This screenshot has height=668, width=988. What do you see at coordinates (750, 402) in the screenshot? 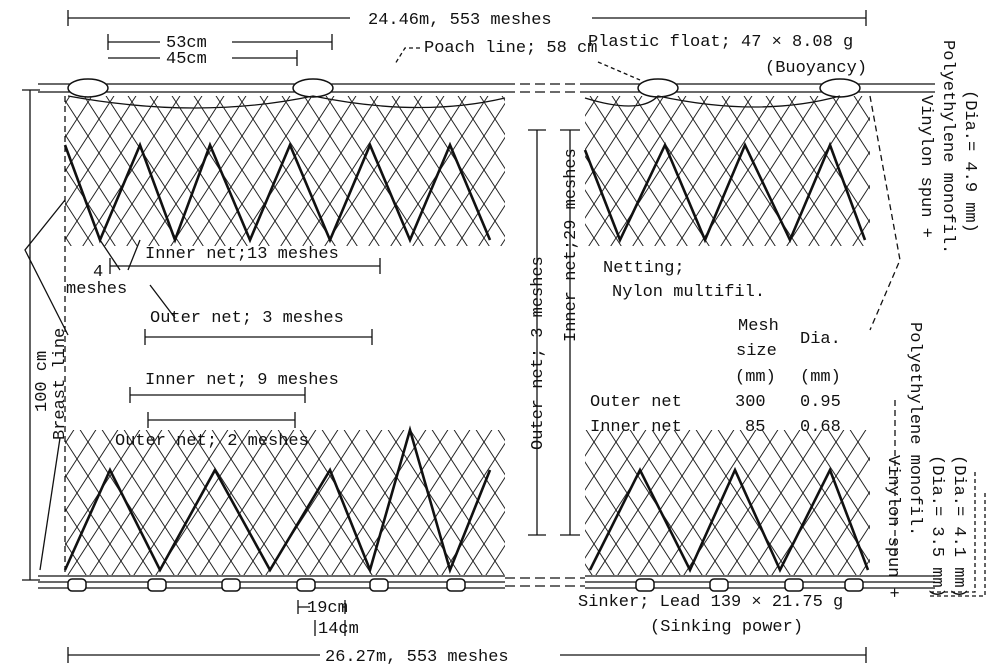
I see `mesh-size: 300` at bounding box center [750, 402].